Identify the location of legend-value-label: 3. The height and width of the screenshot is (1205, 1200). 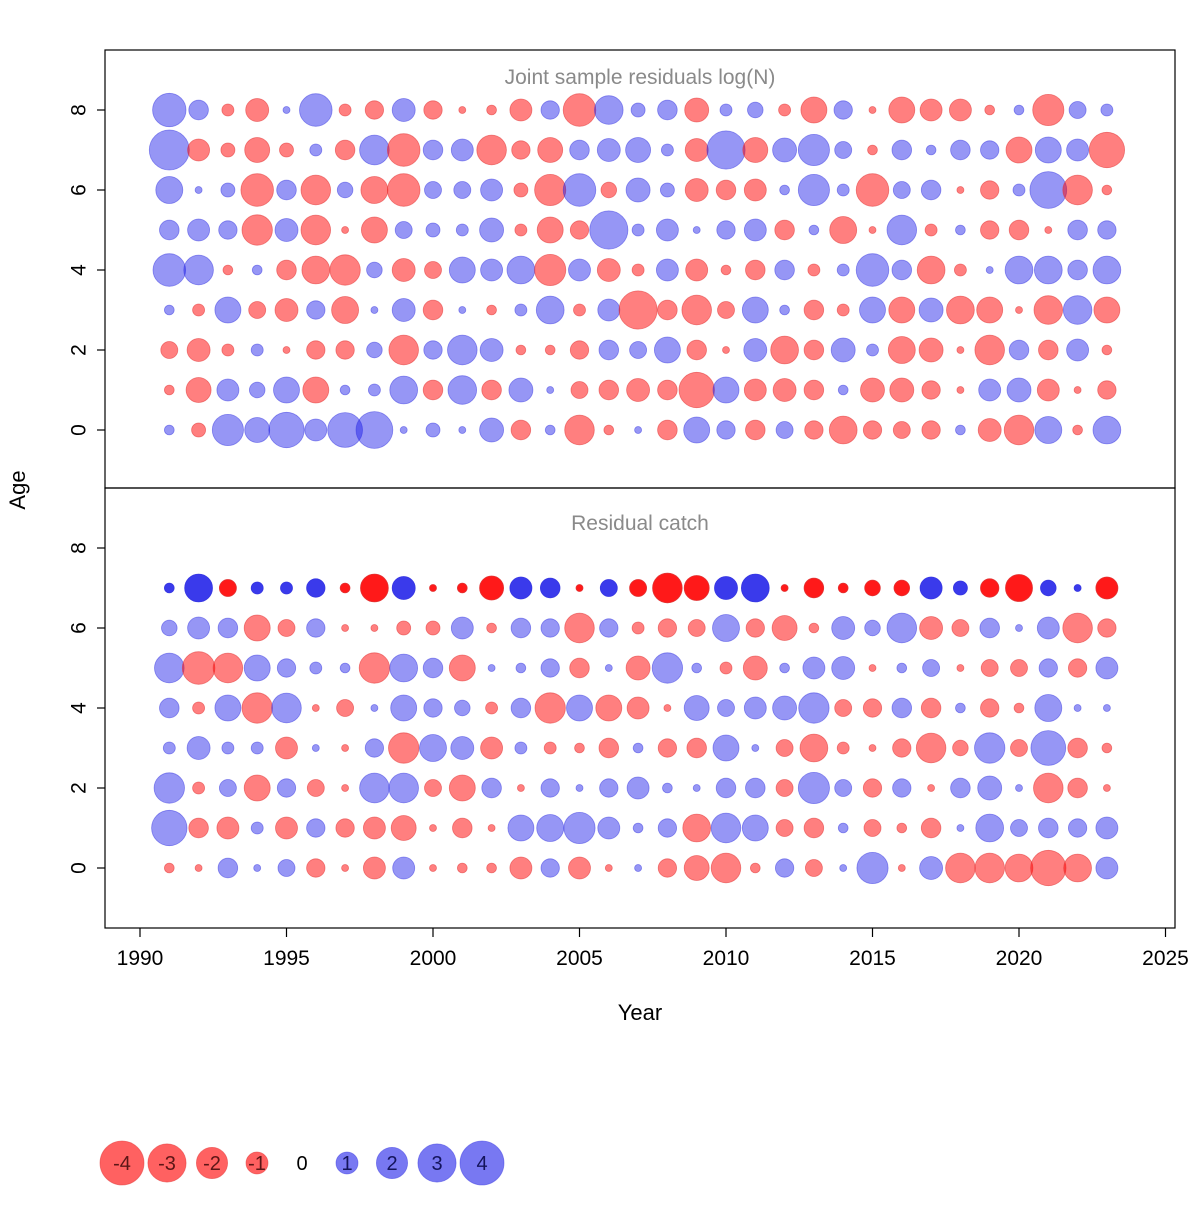
(436, 1164).